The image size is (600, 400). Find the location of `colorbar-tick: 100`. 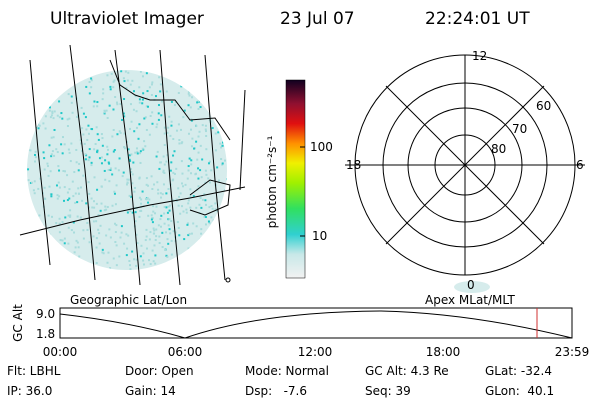

colorbar-tick: 100 is located at coordinates (321, 147).